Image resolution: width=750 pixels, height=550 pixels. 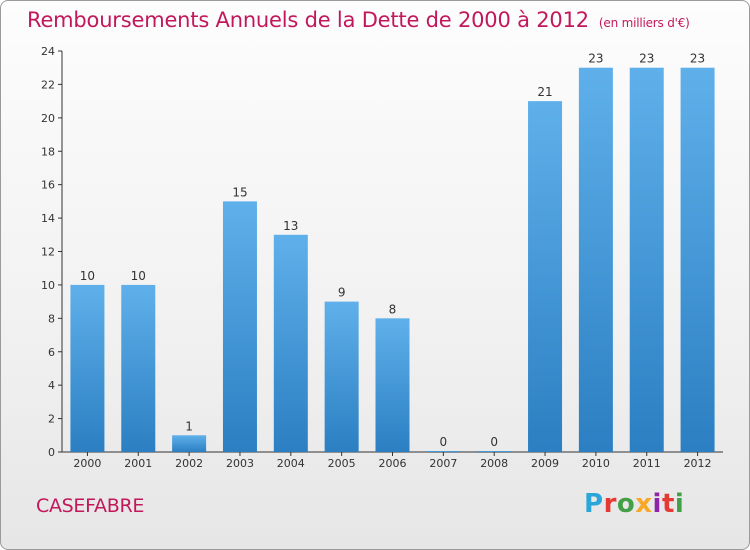 I want to click on x-tick-label-2008: 2008, so click(x=494, y=463).